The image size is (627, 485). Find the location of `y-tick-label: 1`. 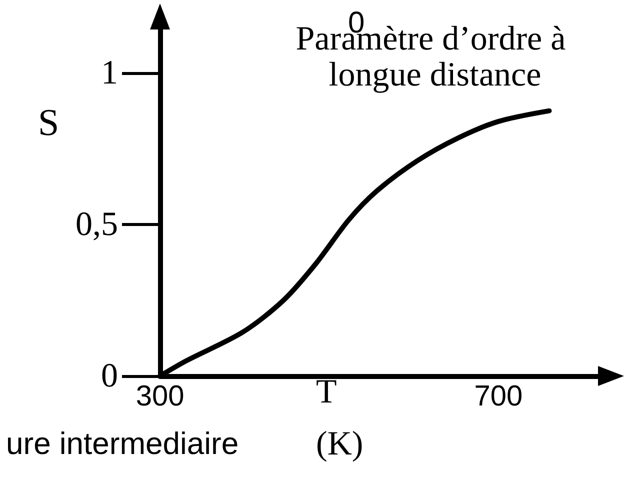

y-tick-label: 1 is located at coordinates (109, 73).